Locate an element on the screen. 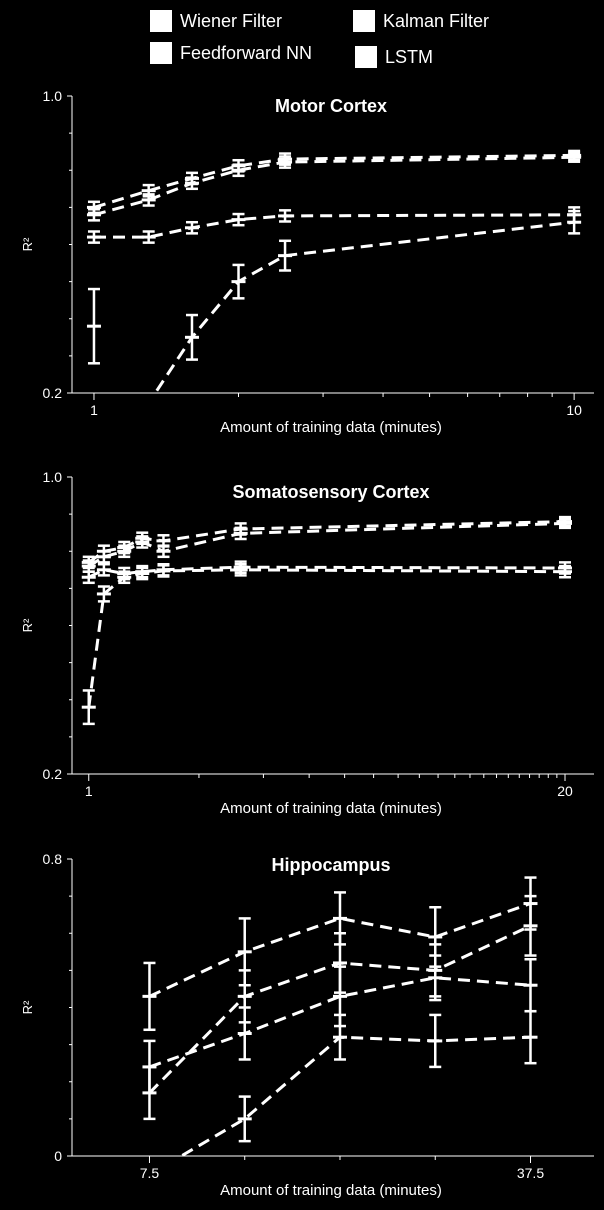 Image resolution: width=604 pixels, height=1210 pixels. legend-label: LSTM is located at coordinates (409, 56).